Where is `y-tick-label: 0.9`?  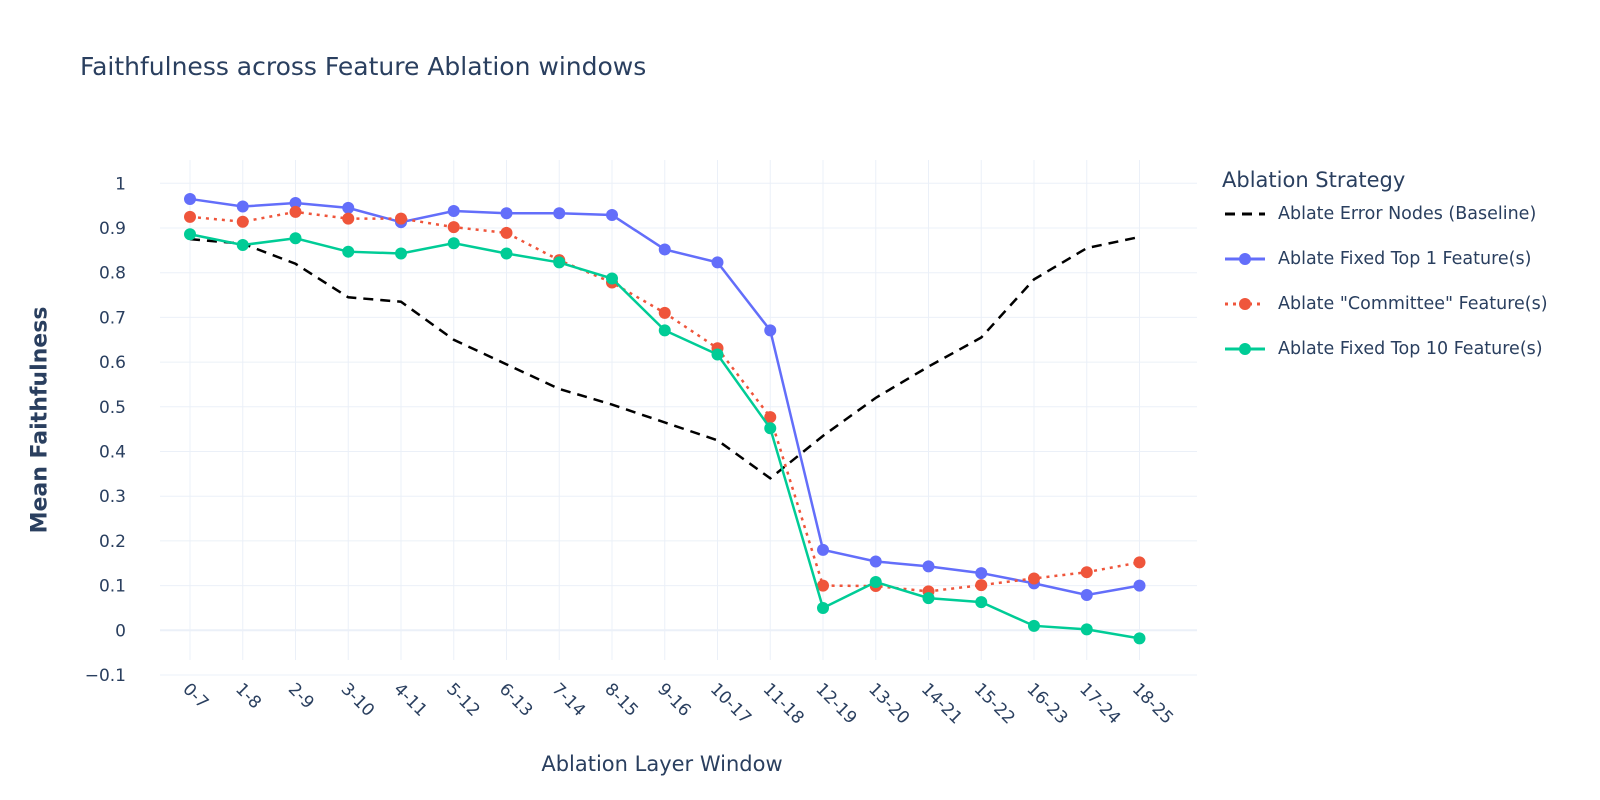 y-tick-label: 0.9 is located at coordinates (112, 229).